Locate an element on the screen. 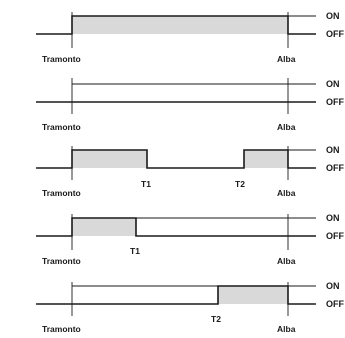 This screenshot has height=338, width=345. diagram-1: ON OFF Tramonto Alba is located at coordinates (190, 37).